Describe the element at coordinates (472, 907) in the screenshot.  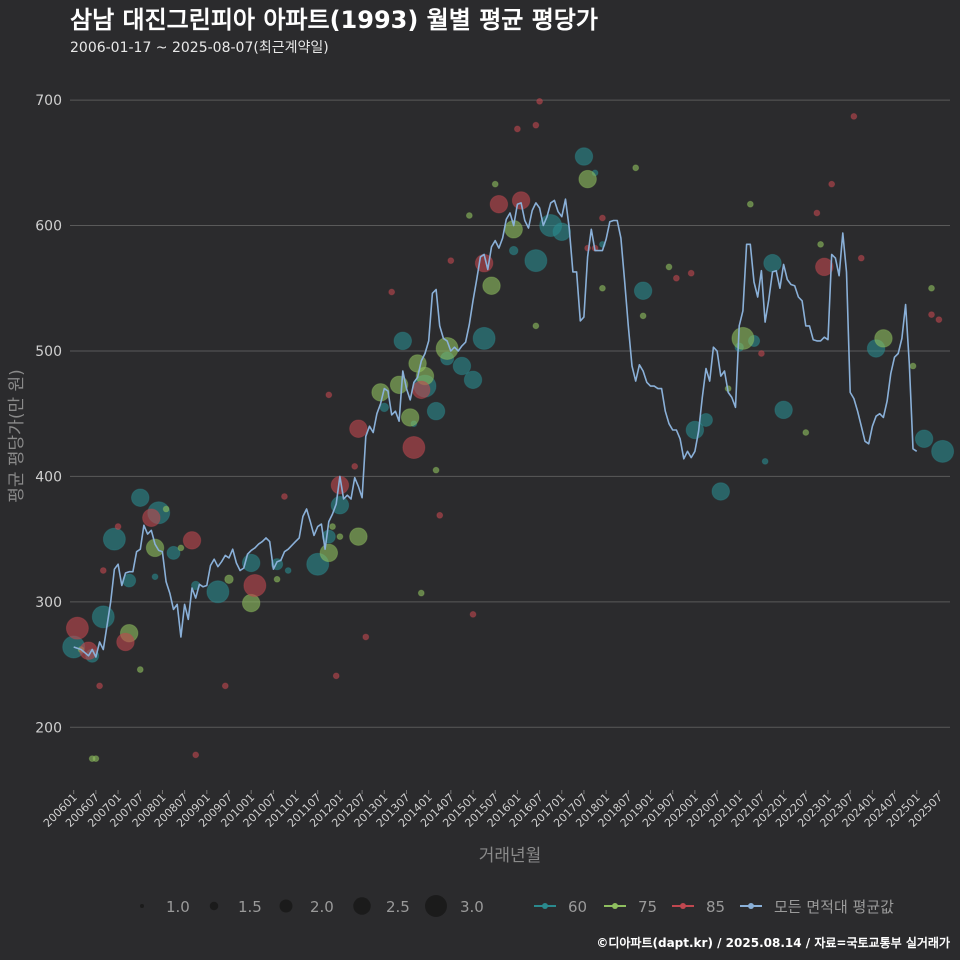
I see `size-legend-label: 3.0` at that location.